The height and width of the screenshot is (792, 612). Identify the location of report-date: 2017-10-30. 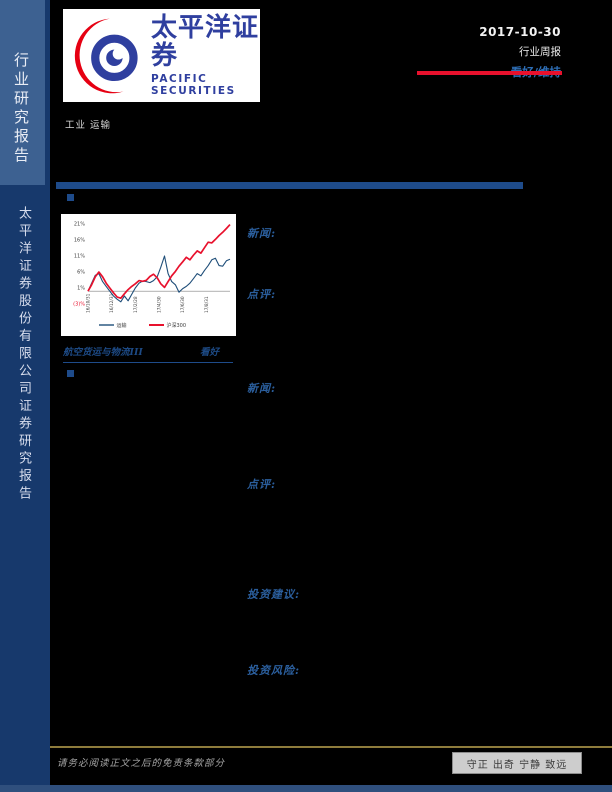
(520, 32).